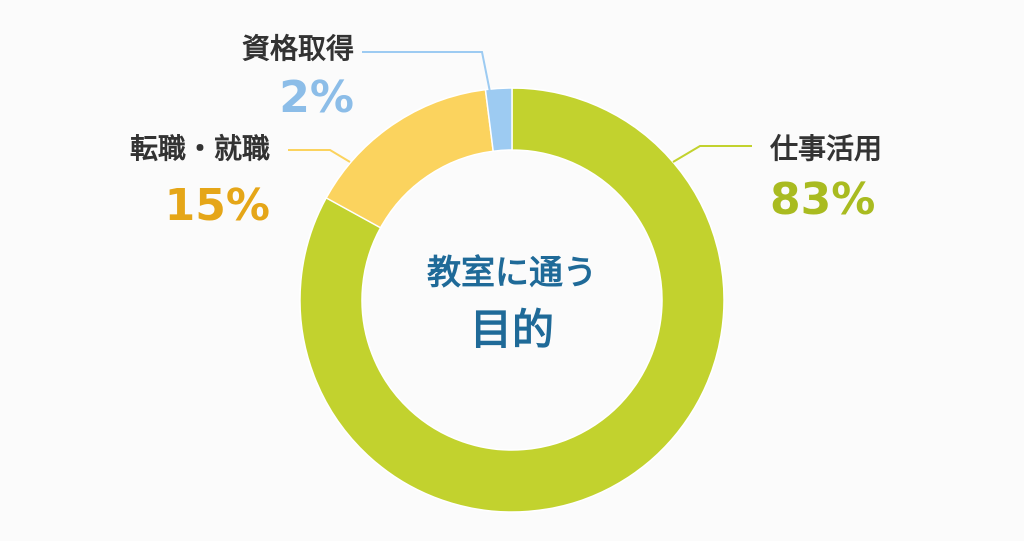 The height and width of the screenshot is (541, 1024). What do you see at coordinates (217, 205) in the screenshot?
I see `slice-value-2: 15%` at bounding box center [217, 205].